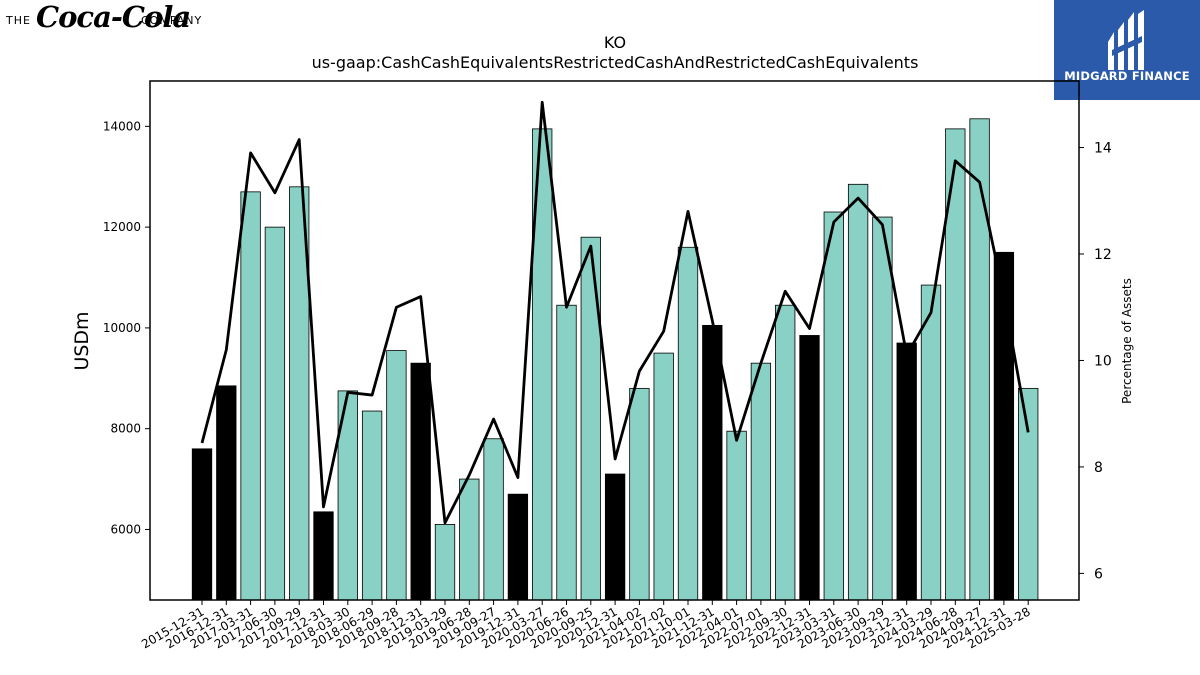 This screenshot has width=1200, height=675. What do you see at coordinates (1127, 341) in the screenshot?
I see `y2-axis-label: Percentage of Assets` at bounding box center [1127, 341].